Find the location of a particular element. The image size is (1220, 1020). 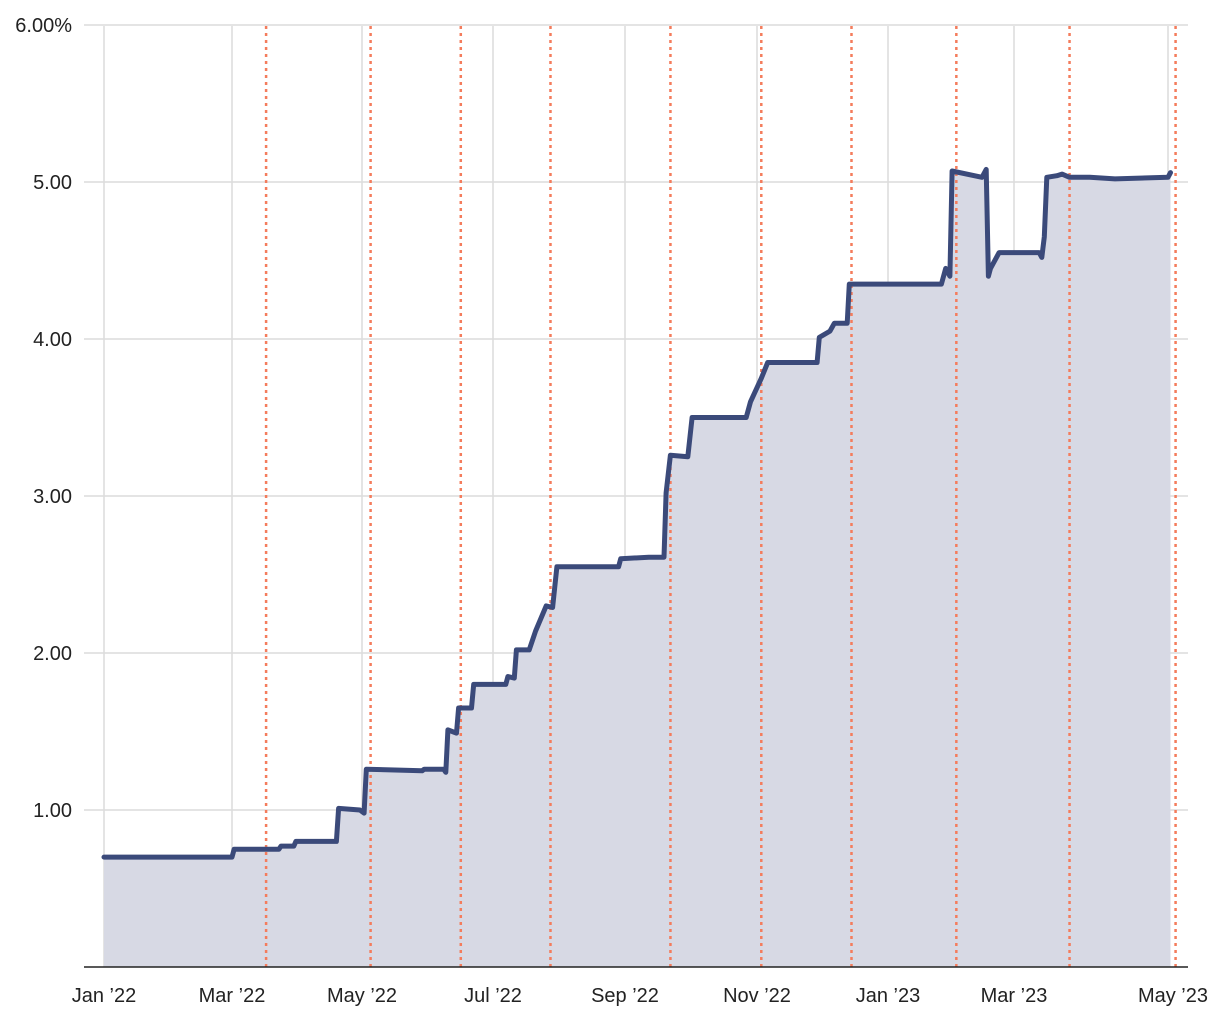

y-tick-label: 1.00 is located at coordinates (52, 811).